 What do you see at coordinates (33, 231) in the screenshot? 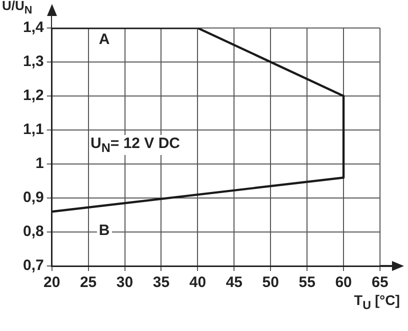
I see `y-tick-label: 0,8` at bounding box center [33, 231].